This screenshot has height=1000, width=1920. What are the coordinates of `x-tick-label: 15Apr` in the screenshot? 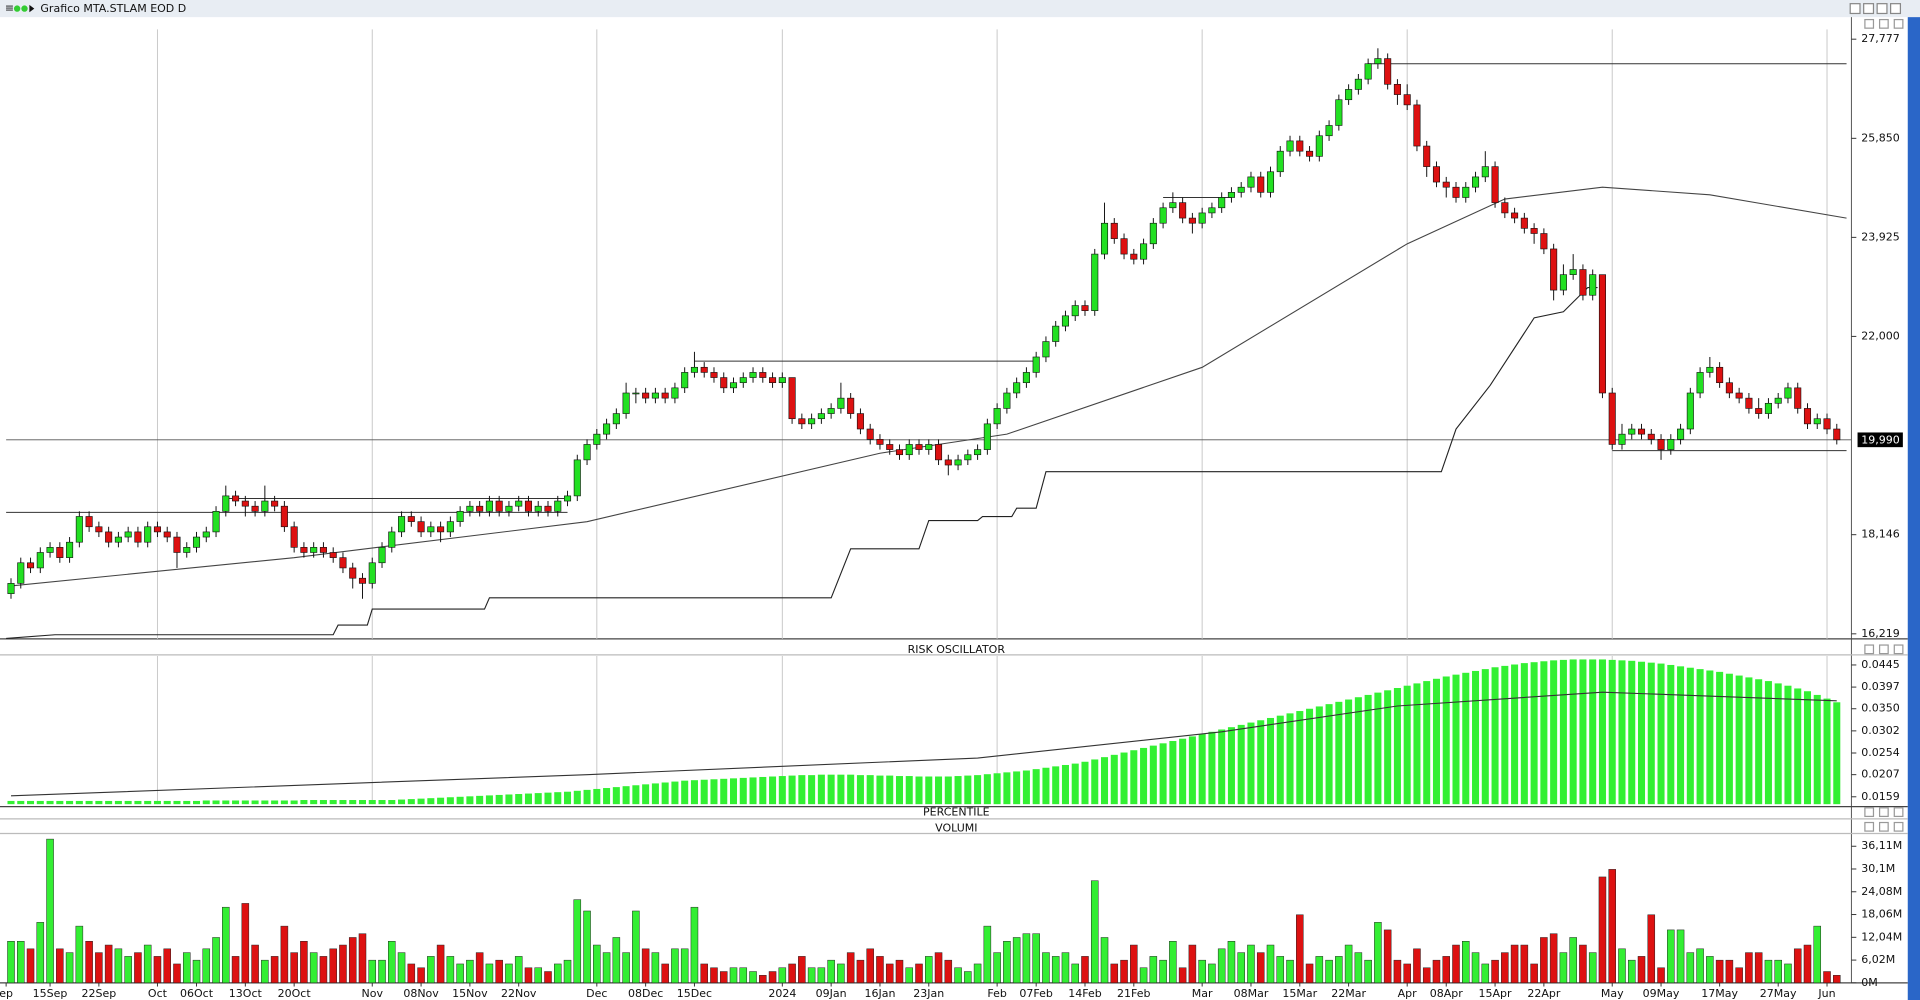 It's located at (1496, 993).